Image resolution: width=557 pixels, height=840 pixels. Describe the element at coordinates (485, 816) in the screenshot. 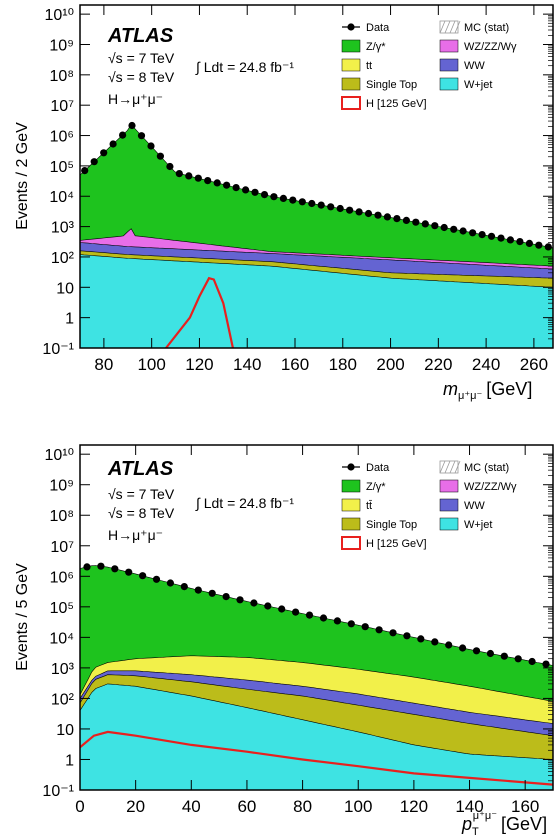

I see `x-axis-superscript: μ⁺μ⁻` at that location.